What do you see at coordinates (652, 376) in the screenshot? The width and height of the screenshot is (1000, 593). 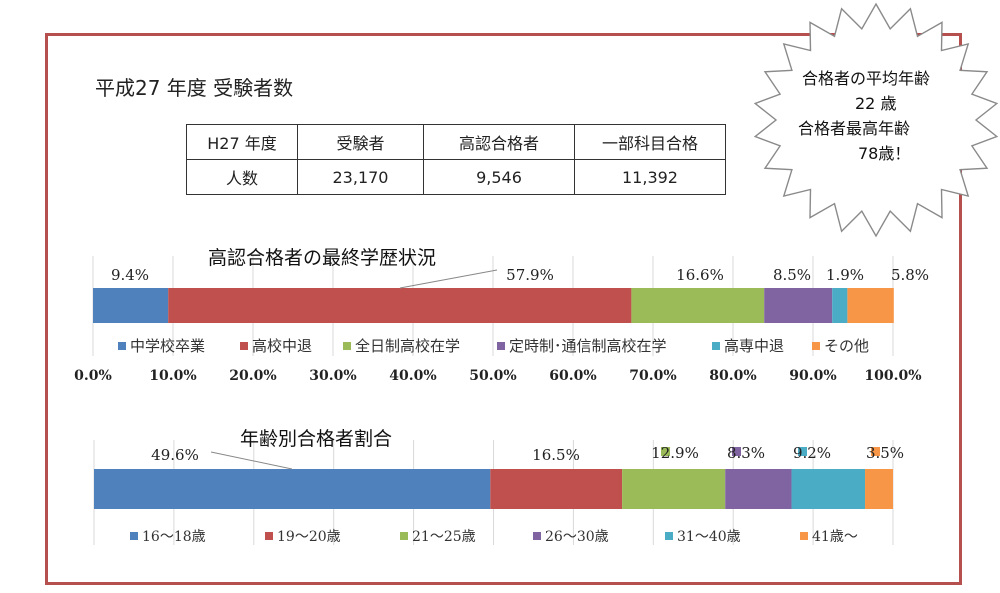 I see `x-tick-label: 70.0%` at bounding box center [652, 376].